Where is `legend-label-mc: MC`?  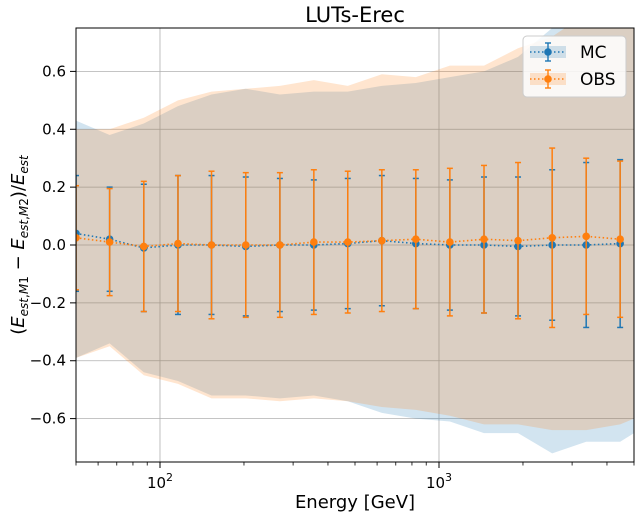
legend-label-mc: MC is located at coordinates (593, 53).